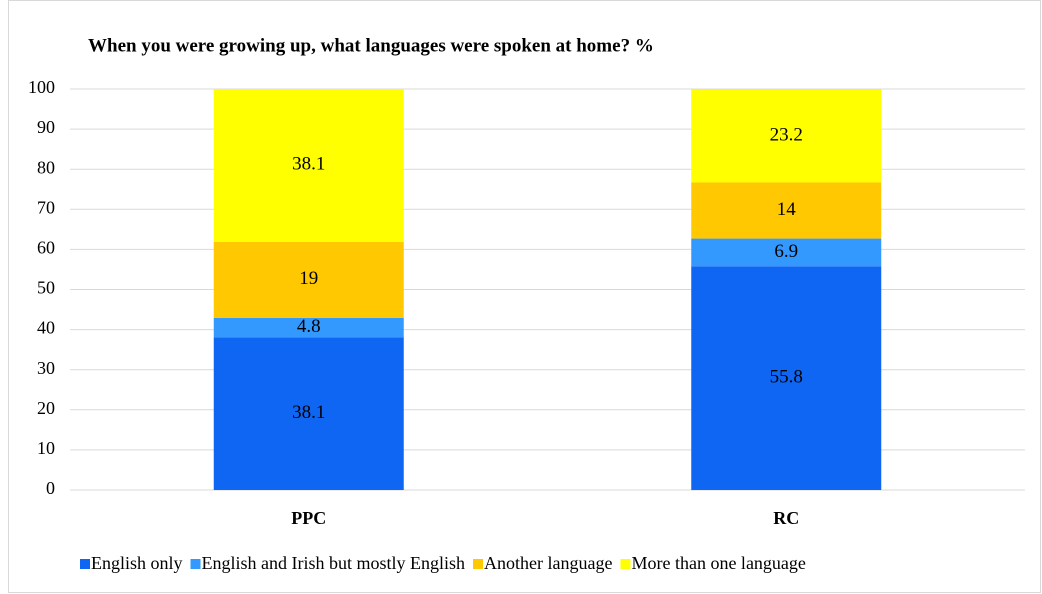  I want to click on y-tick-label: 30, so click(46, 368).